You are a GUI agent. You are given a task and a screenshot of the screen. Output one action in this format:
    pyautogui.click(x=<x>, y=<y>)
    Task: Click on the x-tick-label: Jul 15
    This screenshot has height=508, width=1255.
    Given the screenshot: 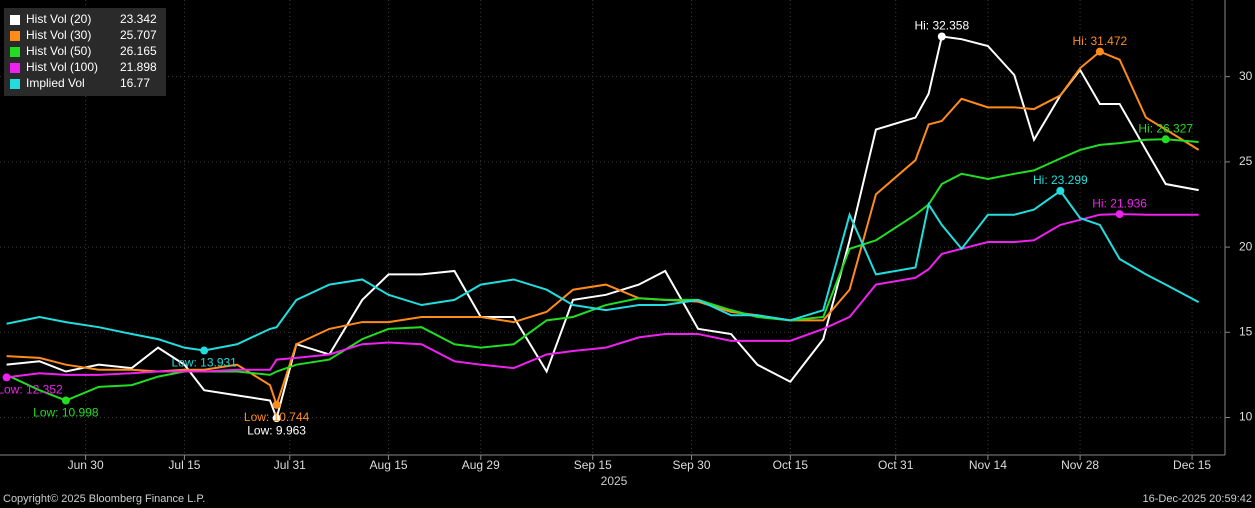 What is the action you would take?
    pyautogui.click(x=184, y=465)
    